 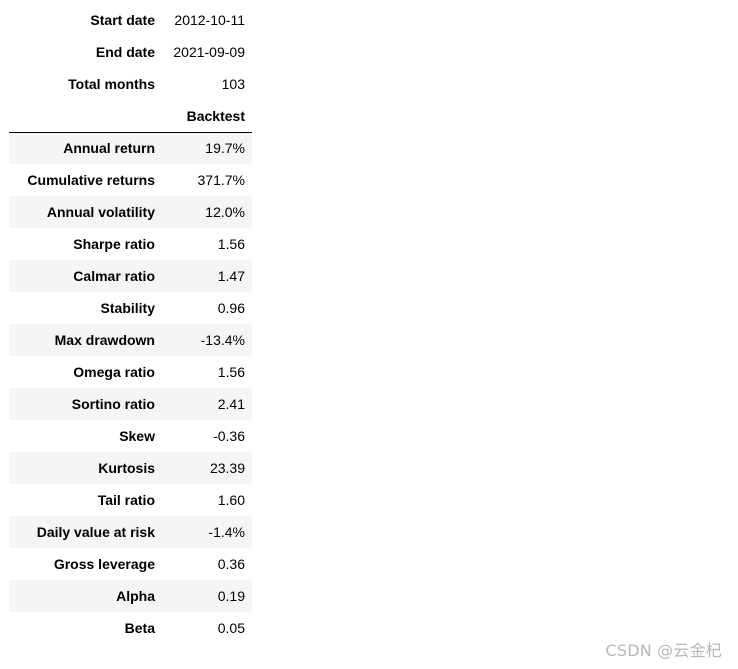 I want to click on table-row: Omega ratio 1.56, so click(x=130, y=372).